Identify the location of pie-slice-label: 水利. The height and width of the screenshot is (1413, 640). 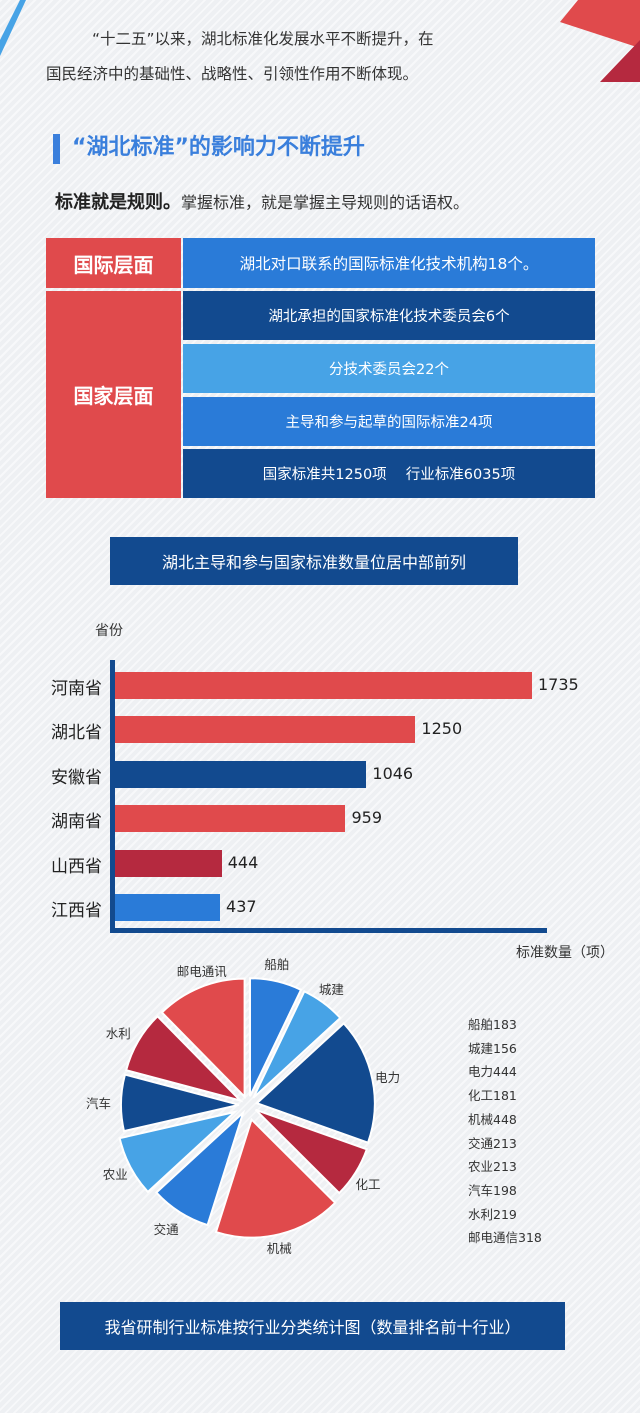
(118, 1033).